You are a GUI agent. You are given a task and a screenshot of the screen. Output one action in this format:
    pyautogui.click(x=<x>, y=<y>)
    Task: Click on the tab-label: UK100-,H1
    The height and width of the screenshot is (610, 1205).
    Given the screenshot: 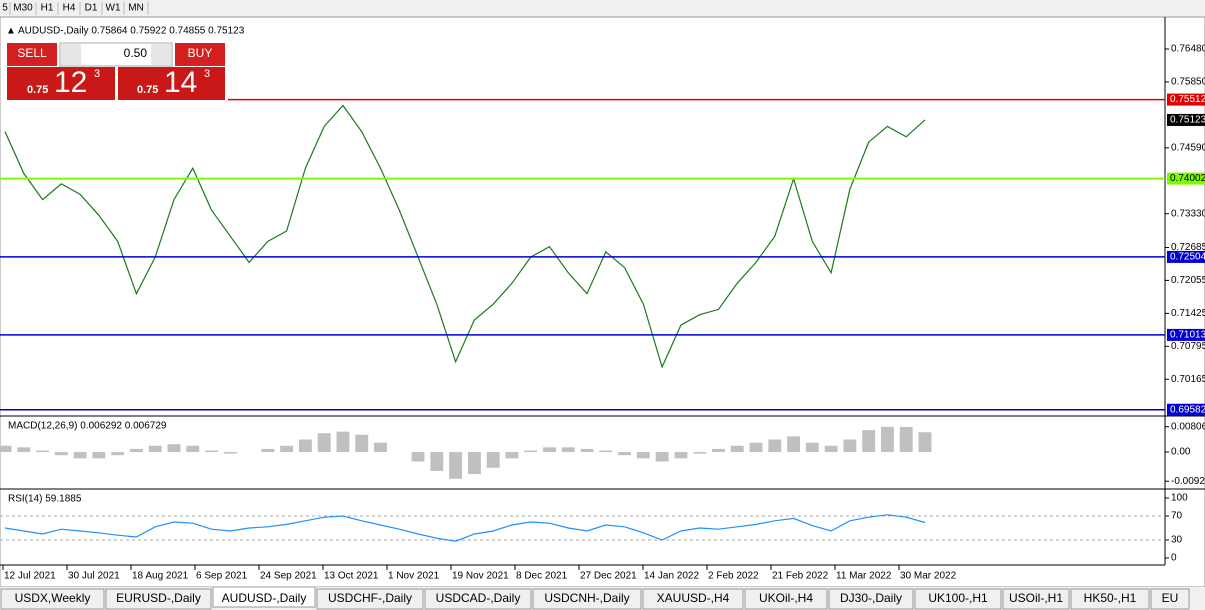 What is the action you would take?
    pyautogui.click(x=958, y=598)
    